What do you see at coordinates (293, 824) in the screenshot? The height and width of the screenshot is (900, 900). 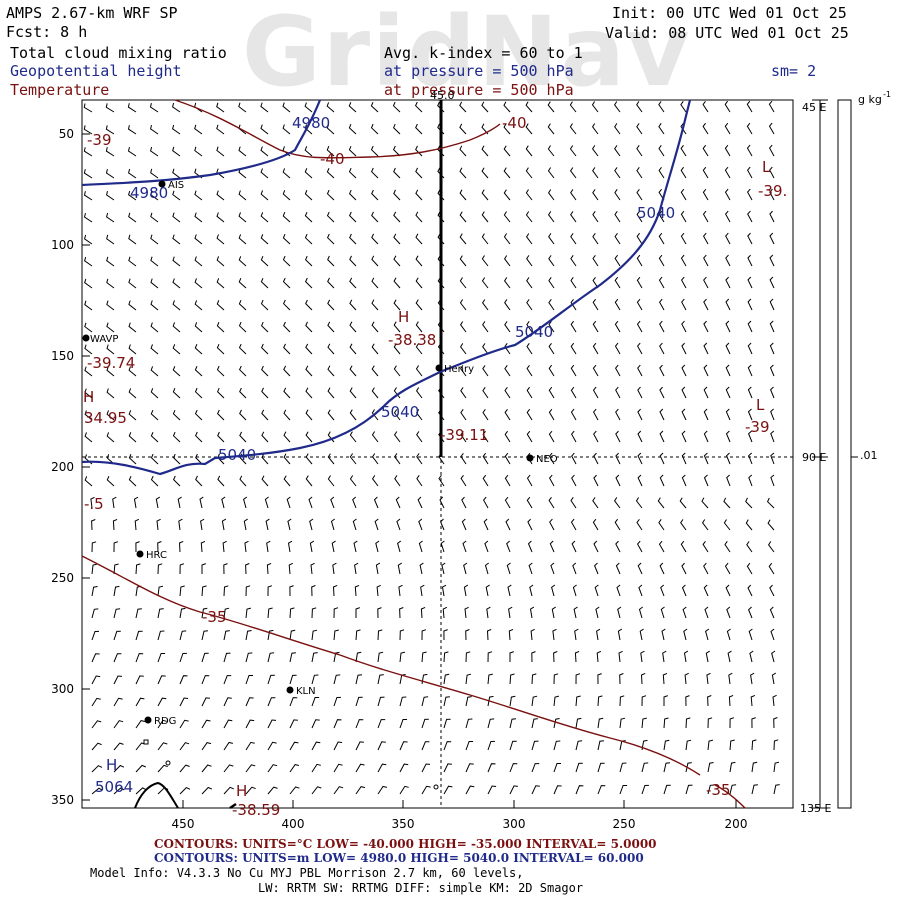 I see `x-tick-400: 400` at bounding box center [293, 824].